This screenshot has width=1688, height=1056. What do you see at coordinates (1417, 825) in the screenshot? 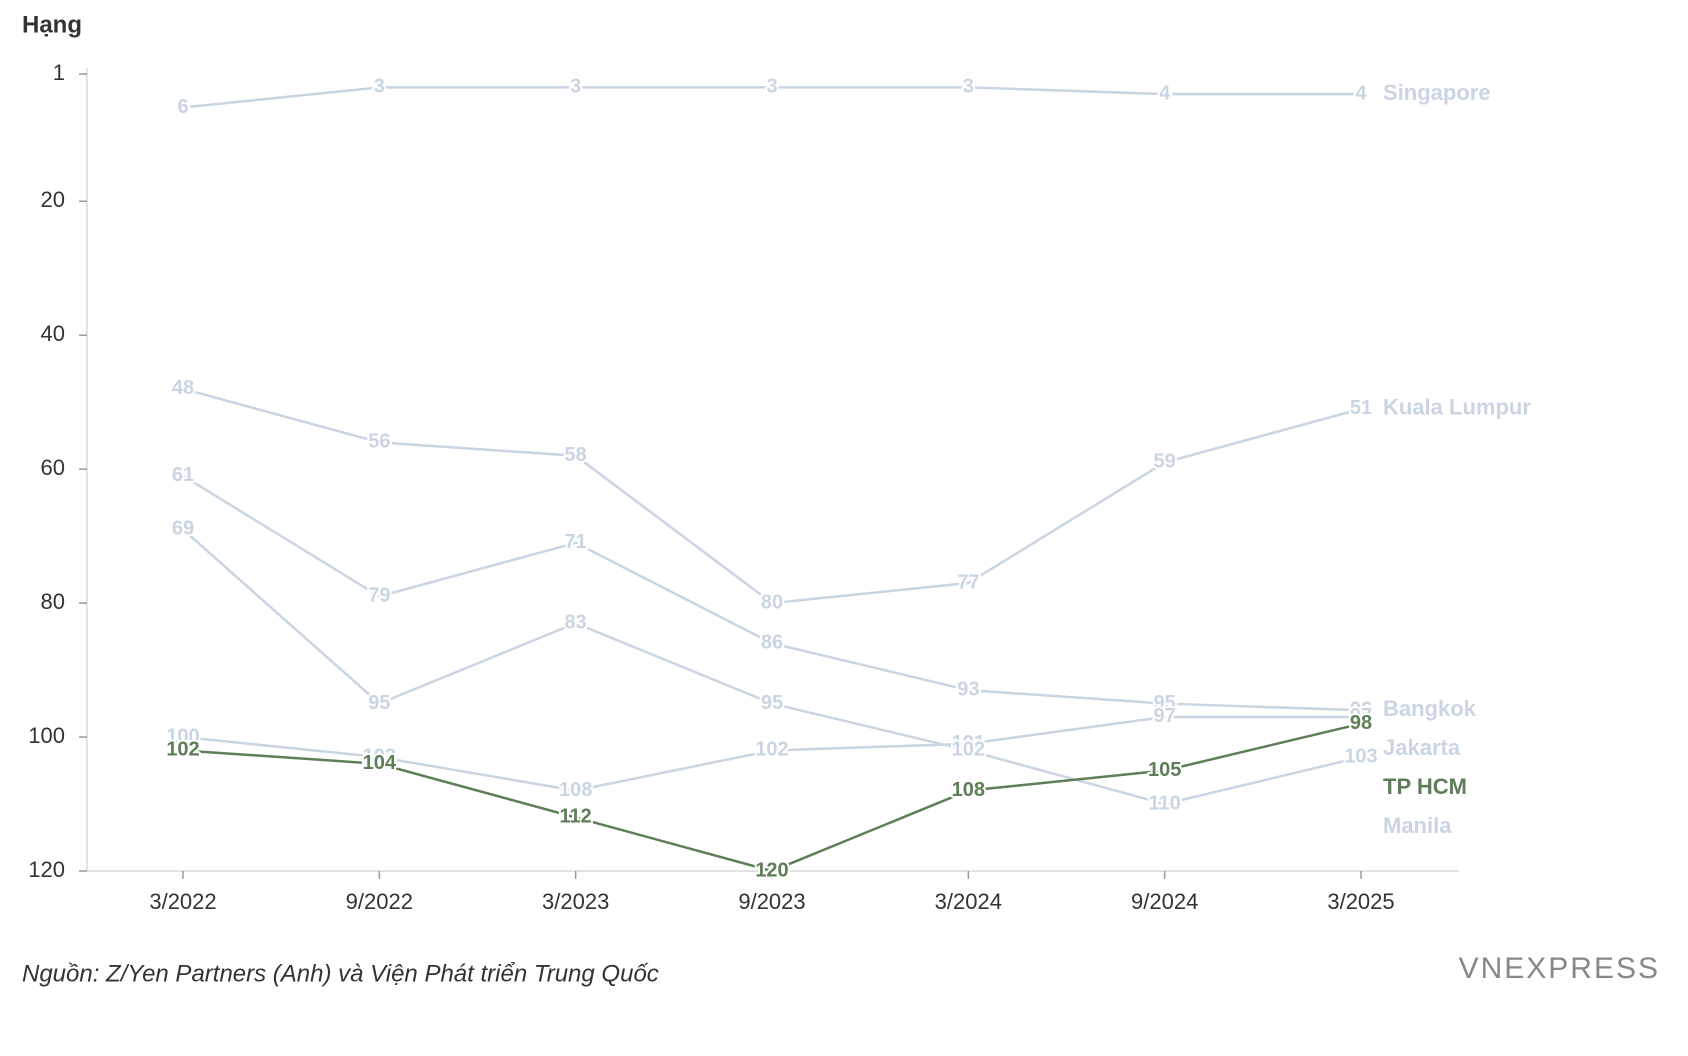
I see `series-name: Manila` at bounding box center [1417, 825].